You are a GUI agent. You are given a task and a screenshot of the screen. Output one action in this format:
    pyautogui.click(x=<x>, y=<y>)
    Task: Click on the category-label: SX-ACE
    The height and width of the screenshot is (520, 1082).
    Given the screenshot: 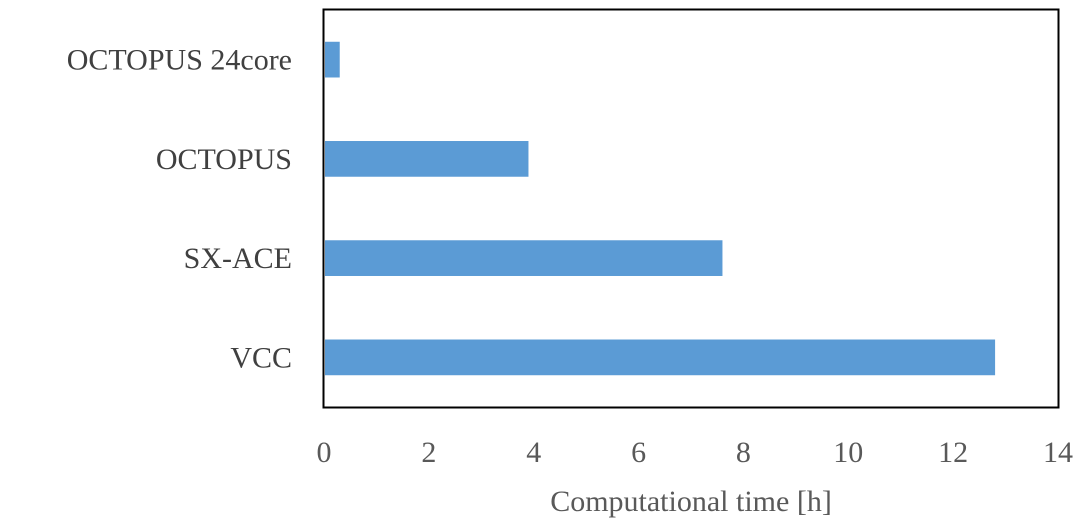 What is the action you would take?
    pyautogui.click(x=238, y=258)
    